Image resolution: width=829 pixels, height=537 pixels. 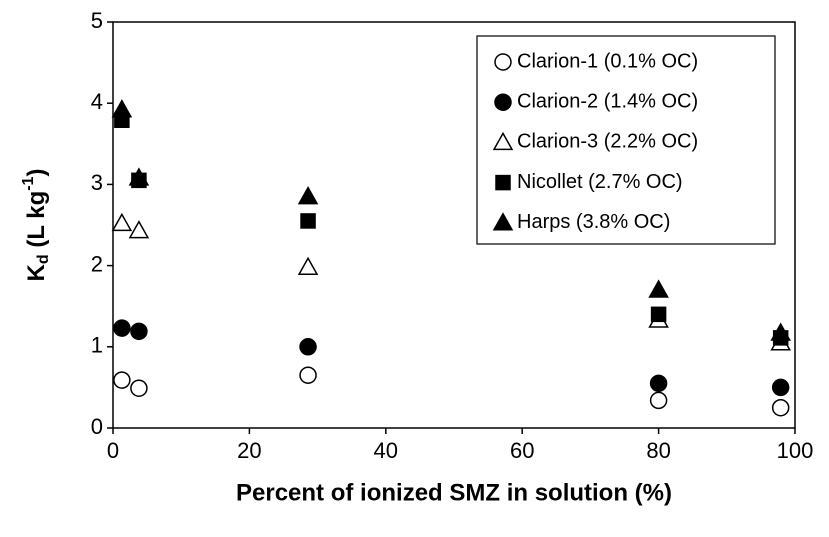 I want to click on x-axis-label: Percent of ionized SMZ in solution (%), so click(x=454, y=492).